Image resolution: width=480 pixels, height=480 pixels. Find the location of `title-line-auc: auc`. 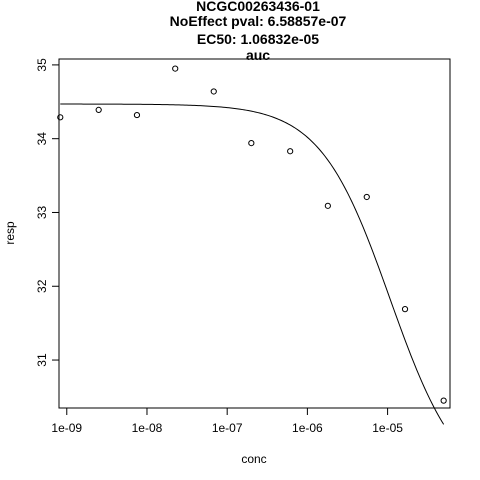

title-line-auc: auc is located at coordinates (258, 55).